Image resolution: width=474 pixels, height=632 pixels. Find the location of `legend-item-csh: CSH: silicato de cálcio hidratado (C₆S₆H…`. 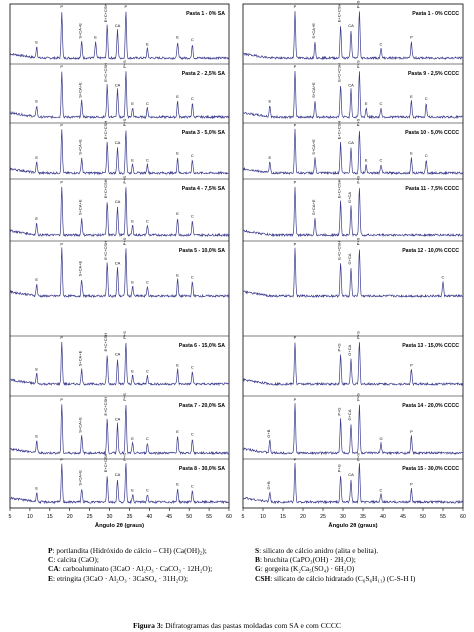

legend-item-csh: CSH: silicato de cálcio hidratado (C₆S₆H… is located at coordinates (335, 578).